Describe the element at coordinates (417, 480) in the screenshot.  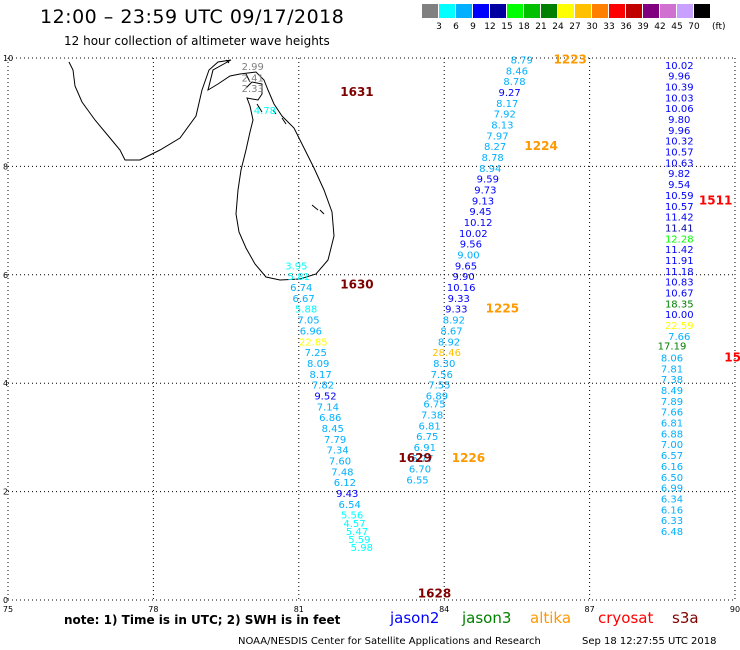
I see `wave-height-value: 6.55` at that location.